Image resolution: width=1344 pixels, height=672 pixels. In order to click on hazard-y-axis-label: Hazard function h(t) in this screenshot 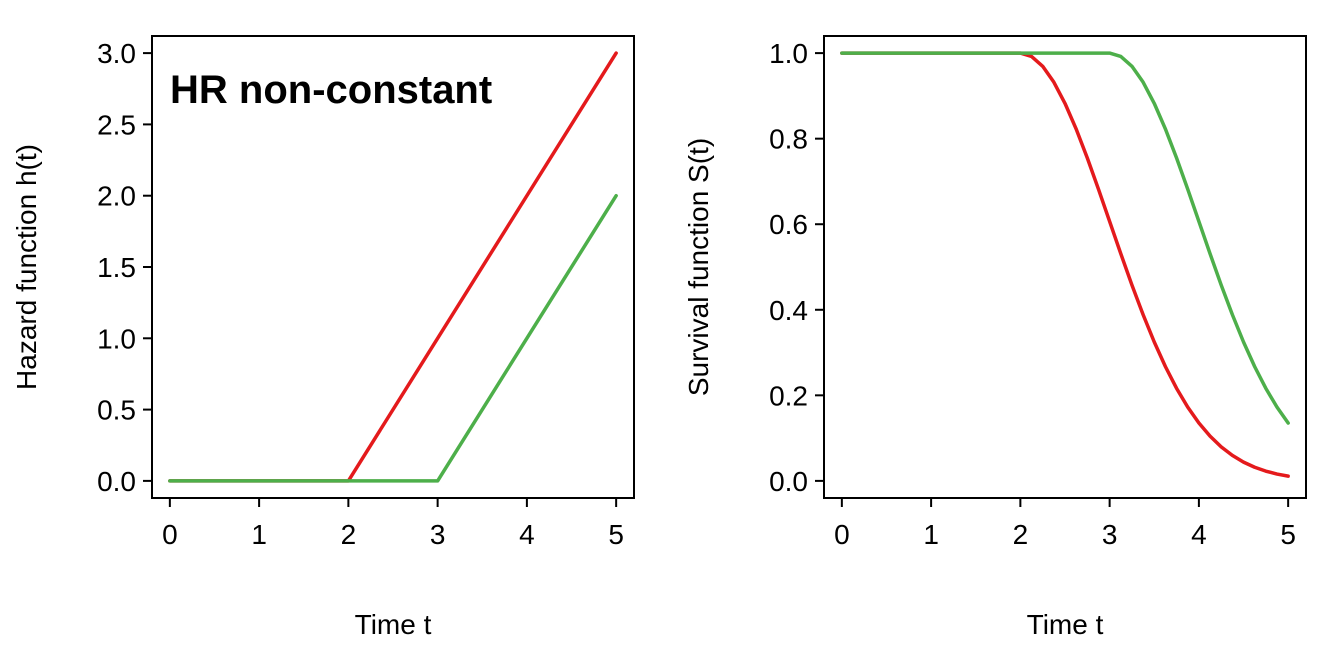, I will do `click(26, 267)`.